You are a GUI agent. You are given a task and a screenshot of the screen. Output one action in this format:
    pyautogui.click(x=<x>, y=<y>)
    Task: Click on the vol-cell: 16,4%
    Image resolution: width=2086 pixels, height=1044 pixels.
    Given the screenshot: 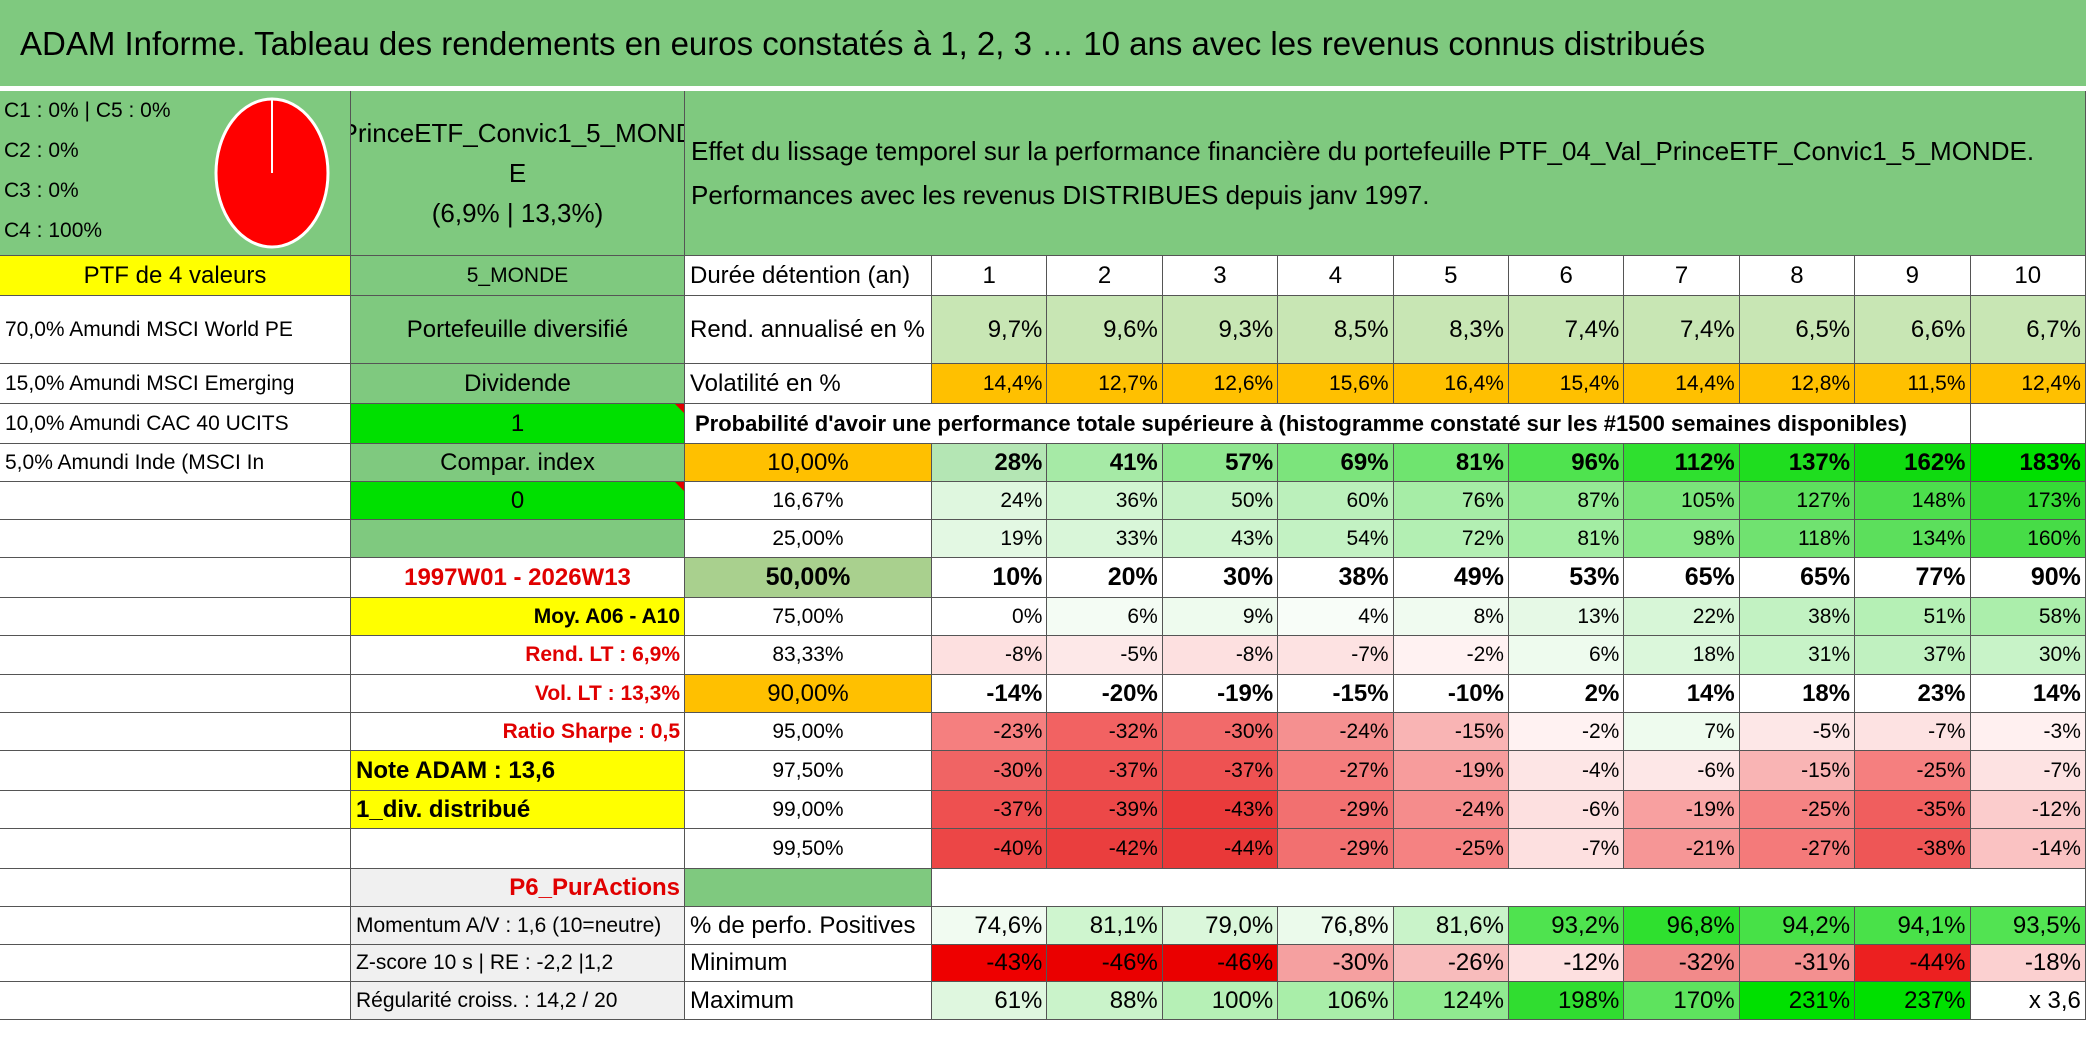 What is the action you would take?
    pyautogui.click(x=1451, y=384)
    